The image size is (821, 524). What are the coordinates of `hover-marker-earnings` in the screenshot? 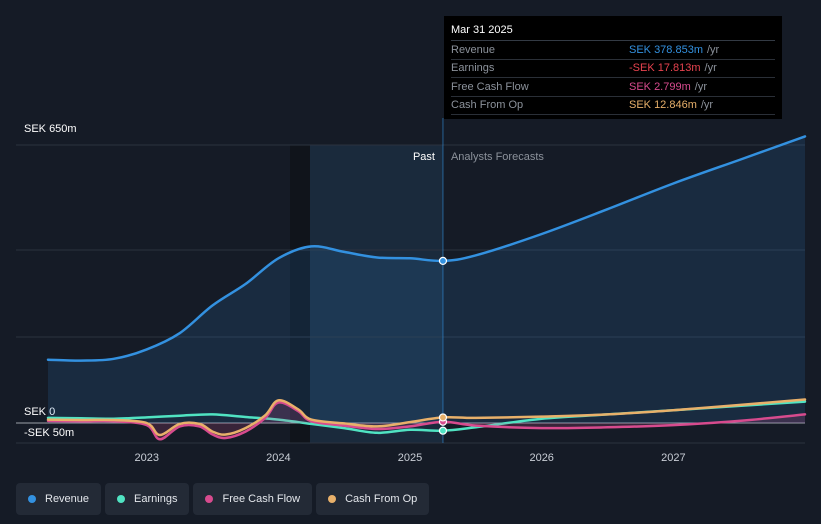 It's located at (443, 430).